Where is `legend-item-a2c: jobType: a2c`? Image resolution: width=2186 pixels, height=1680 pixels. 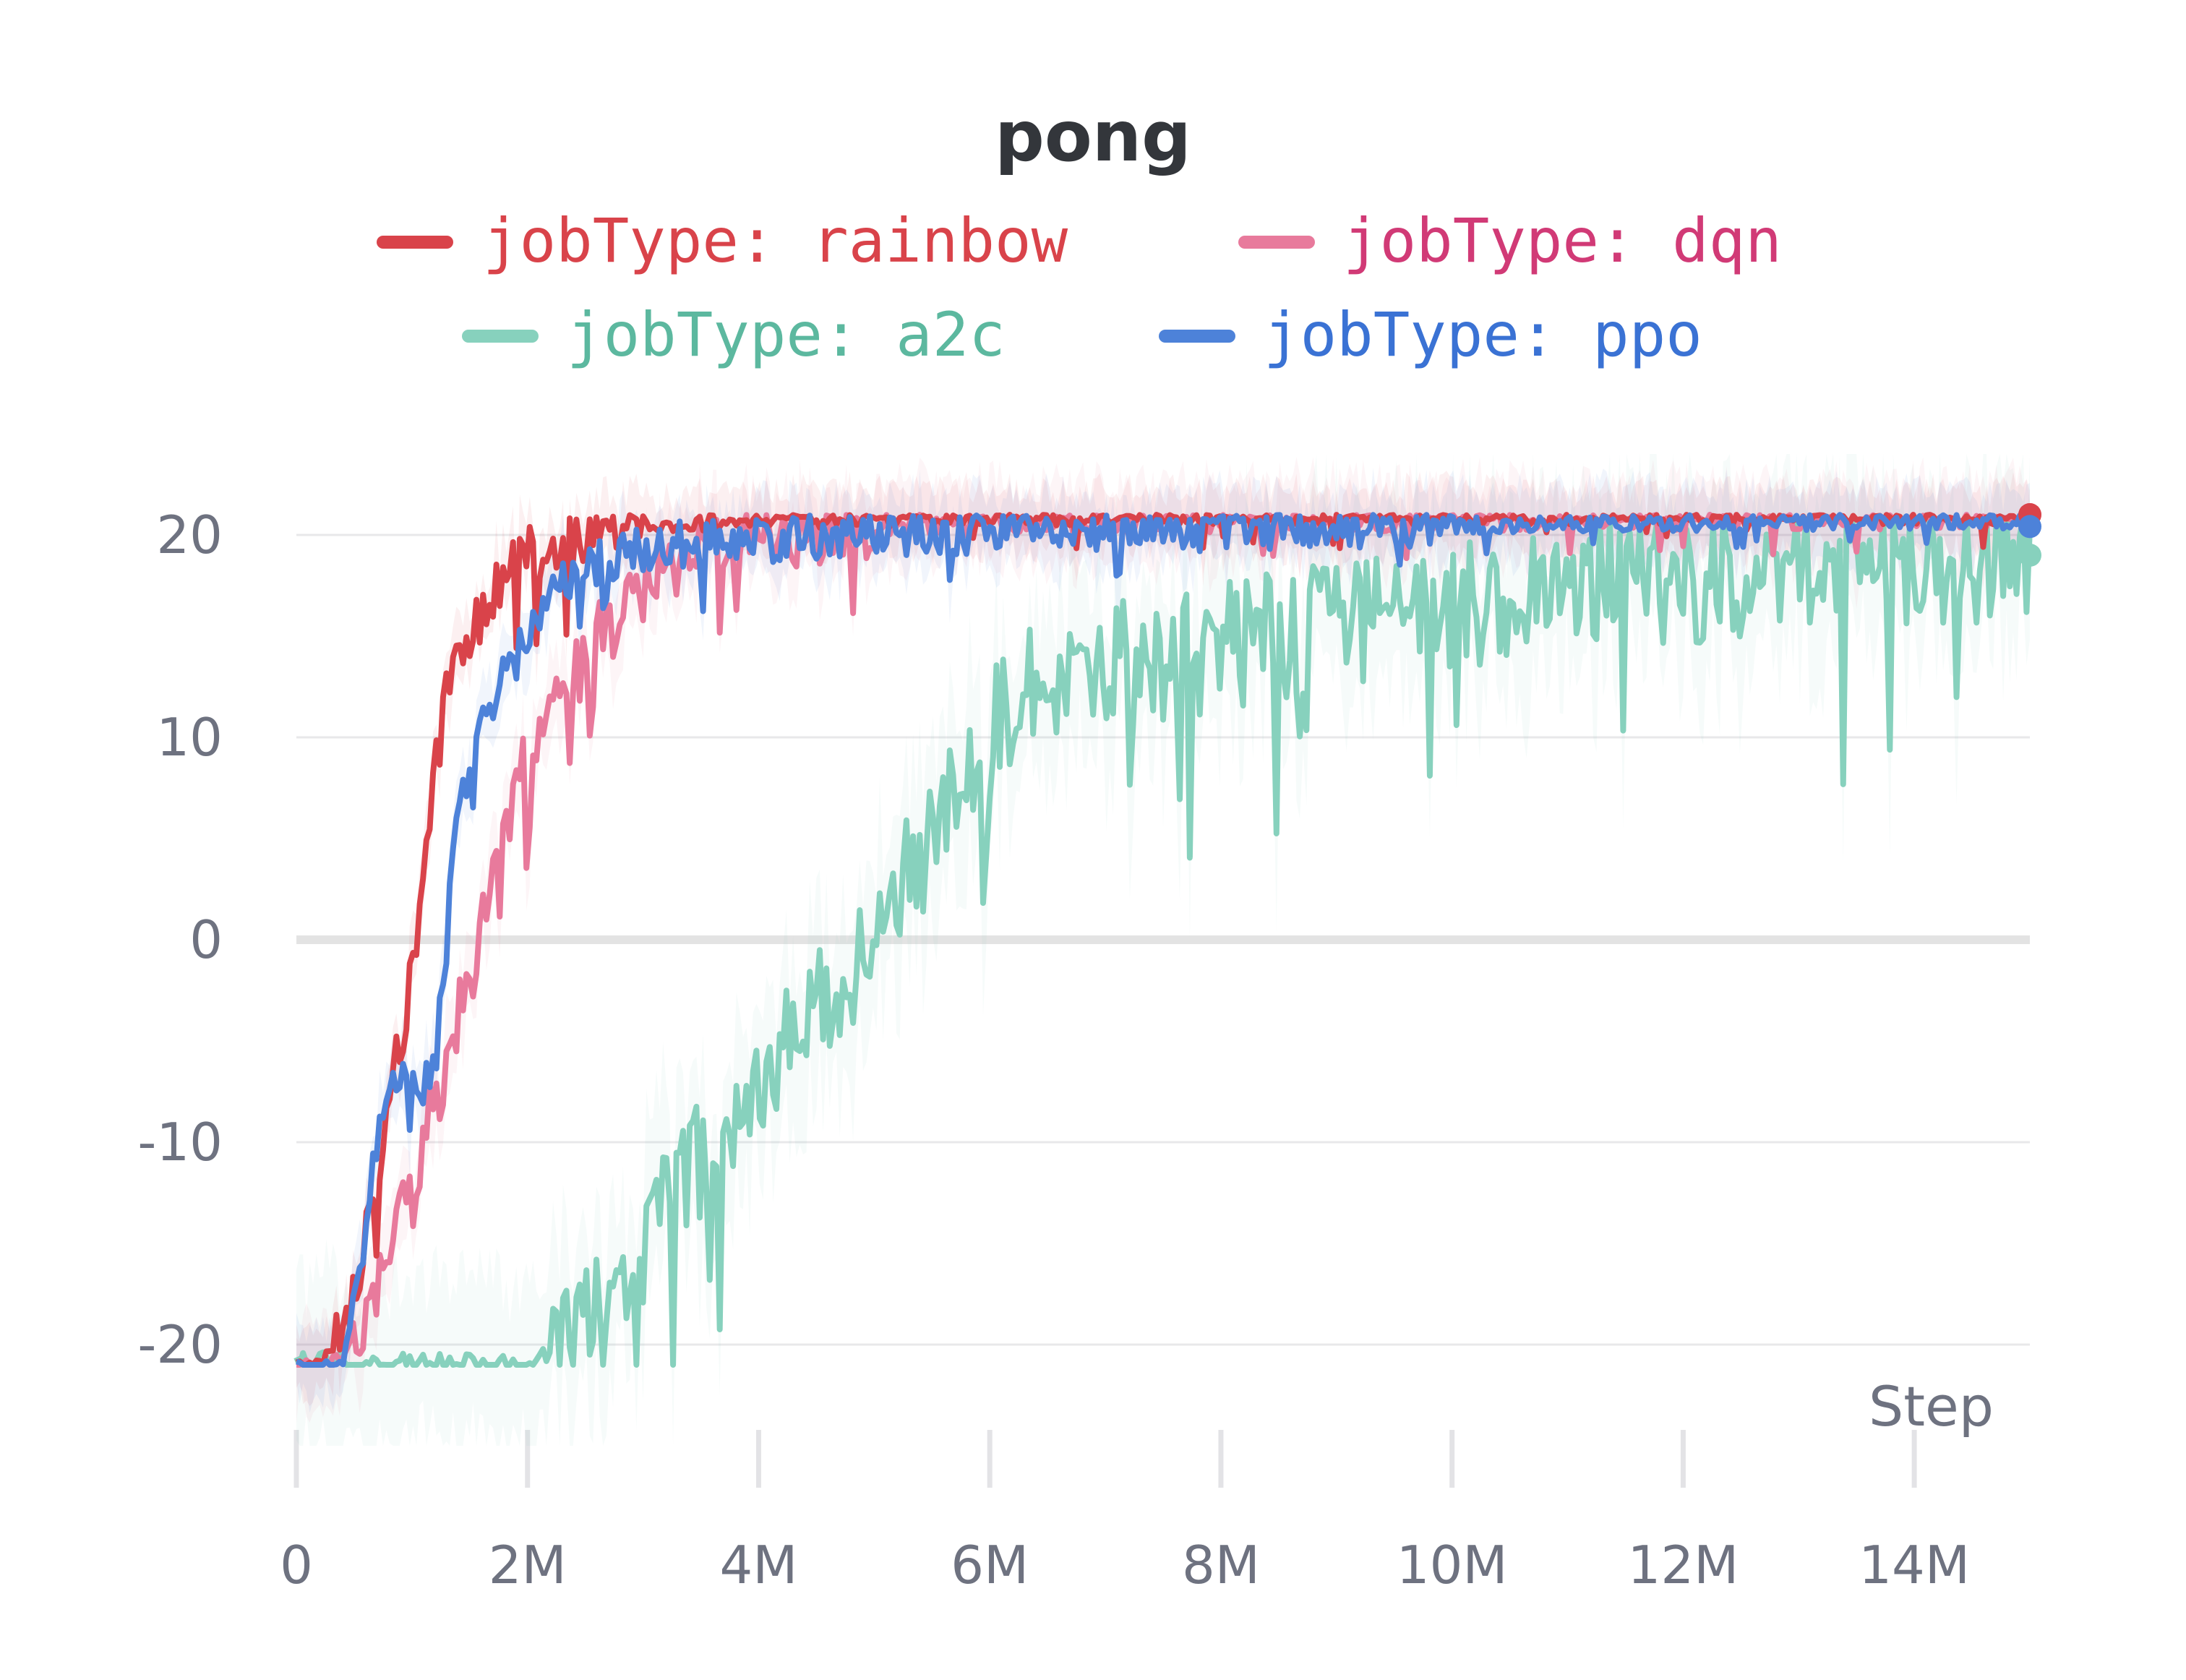
legend-item-a2c: jobType: a2c is located at coordinates (734, 334).